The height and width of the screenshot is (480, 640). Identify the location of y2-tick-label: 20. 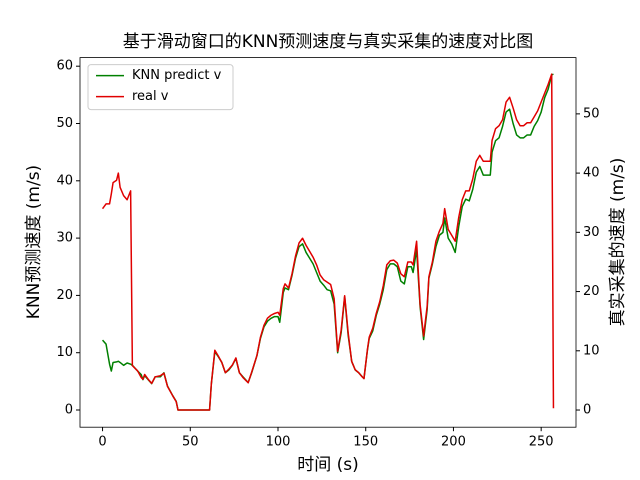
(591, 291).